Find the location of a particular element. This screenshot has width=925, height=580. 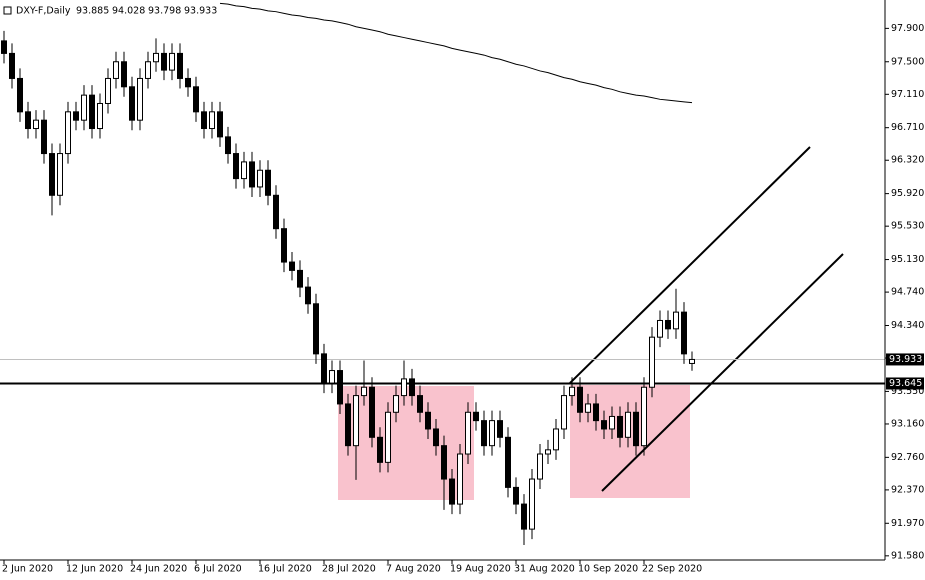

level-tag-box is located at coordinates (905, 383).